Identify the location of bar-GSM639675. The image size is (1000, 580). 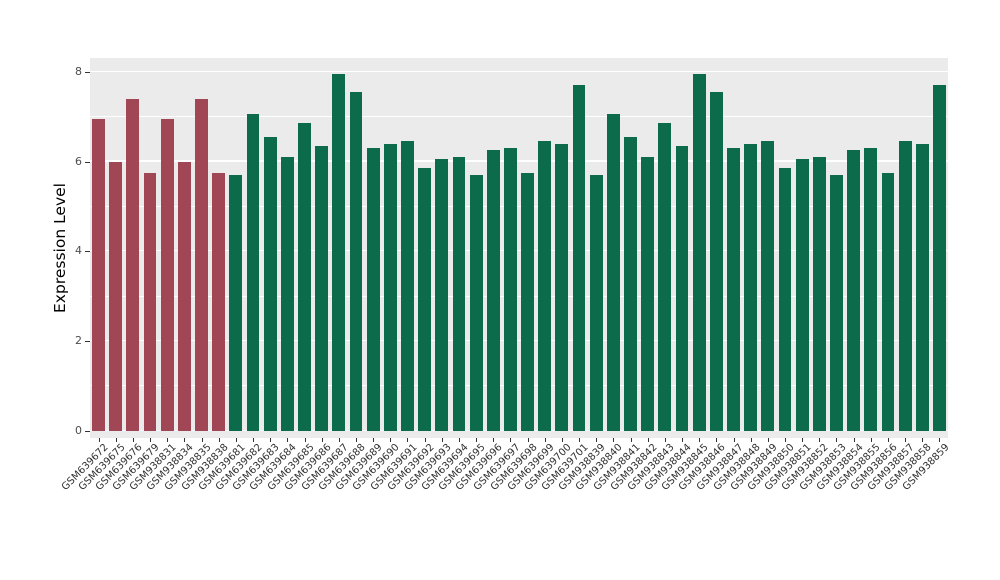
(116, 296).